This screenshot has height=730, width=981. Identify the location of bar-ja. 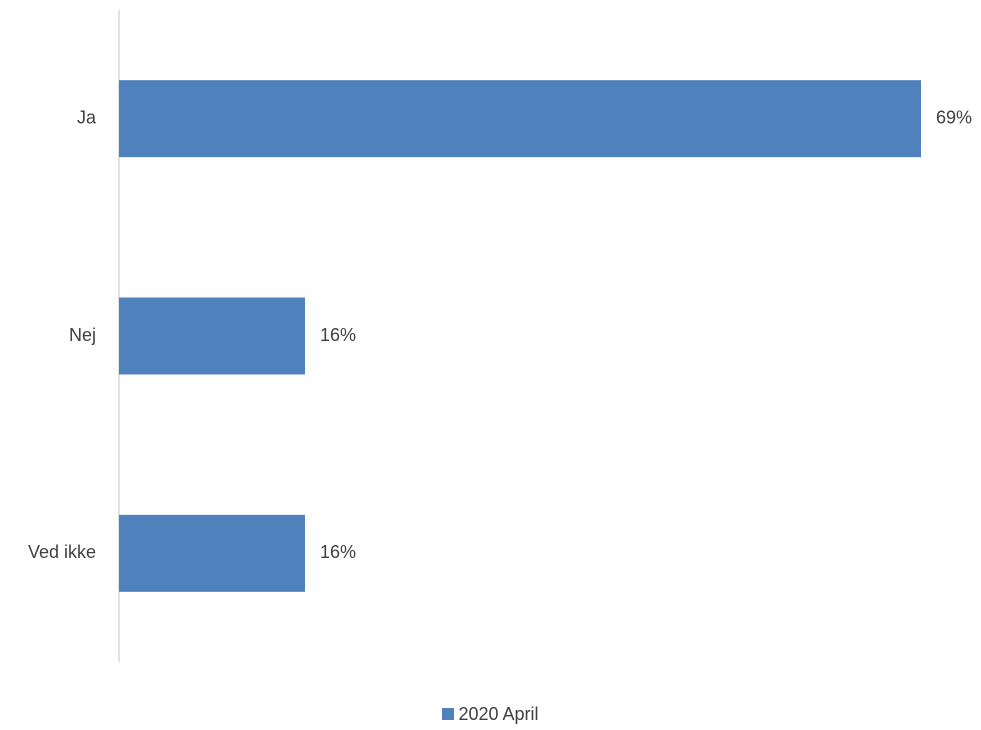
(520, 119).